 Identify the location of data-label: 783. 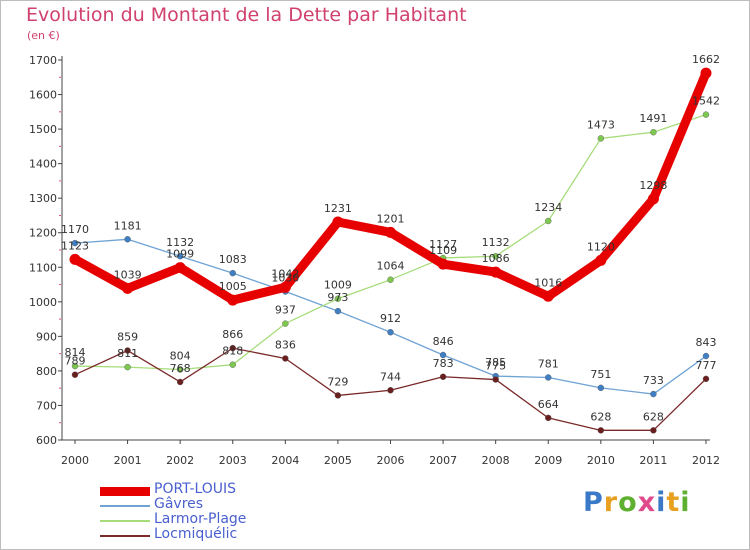
(443, 363).